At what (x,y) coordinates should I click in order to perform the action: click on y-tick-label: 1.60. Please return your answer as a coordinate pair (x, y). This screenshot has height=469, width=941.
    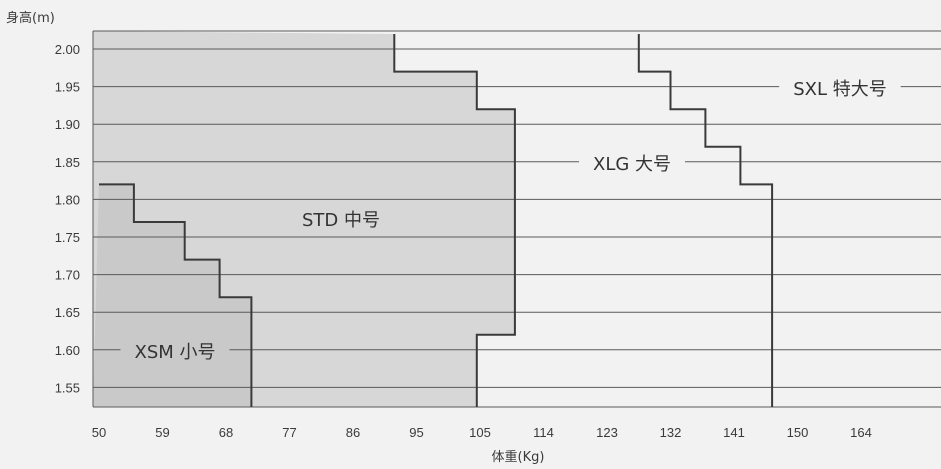
    Looking at the image, I should click on (67, 350).